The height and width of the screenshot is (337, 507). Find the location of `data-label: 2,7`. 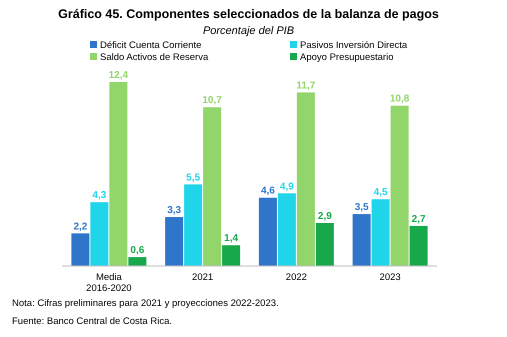

data-label: 2,7 is located at coordinates (419, 219).